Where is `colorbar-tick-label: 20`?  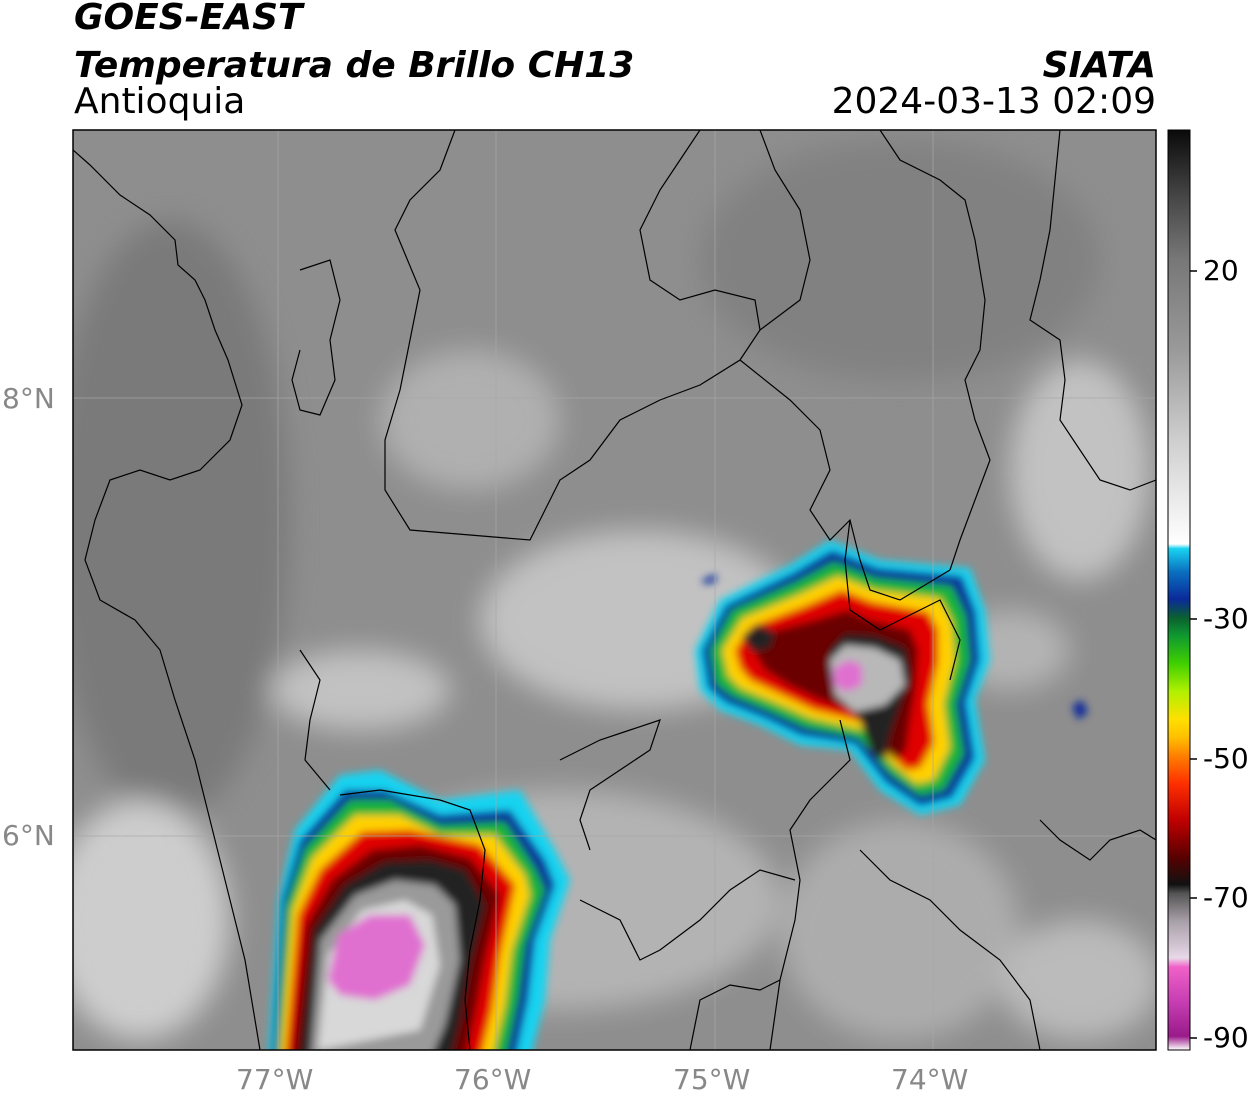 colorbar-tick-label: 20 is located at coordinates (1221, 270).